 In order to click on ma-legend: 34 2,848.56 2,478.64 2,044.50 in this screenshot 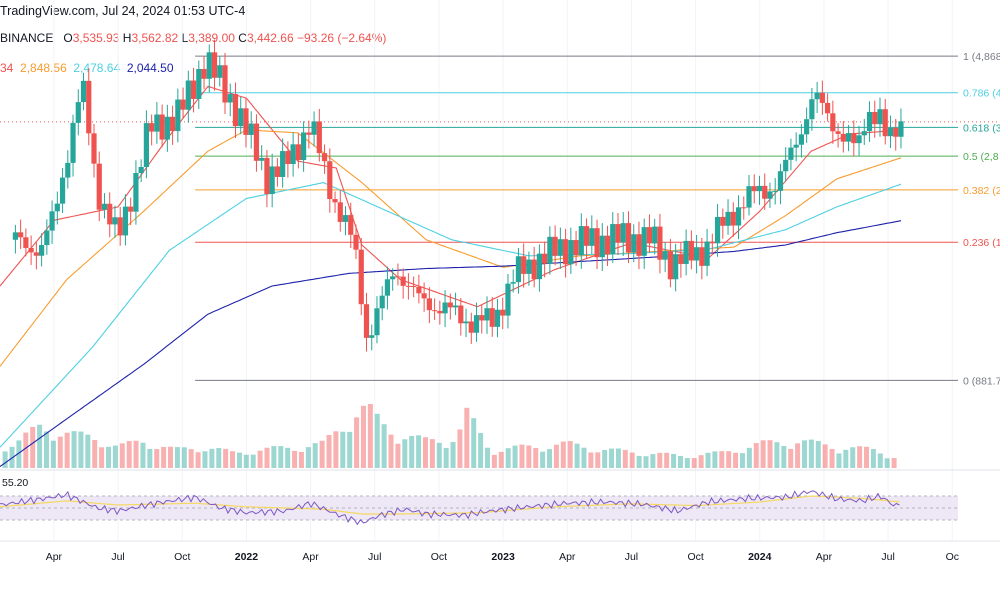, I will do `click(87, 68)`.